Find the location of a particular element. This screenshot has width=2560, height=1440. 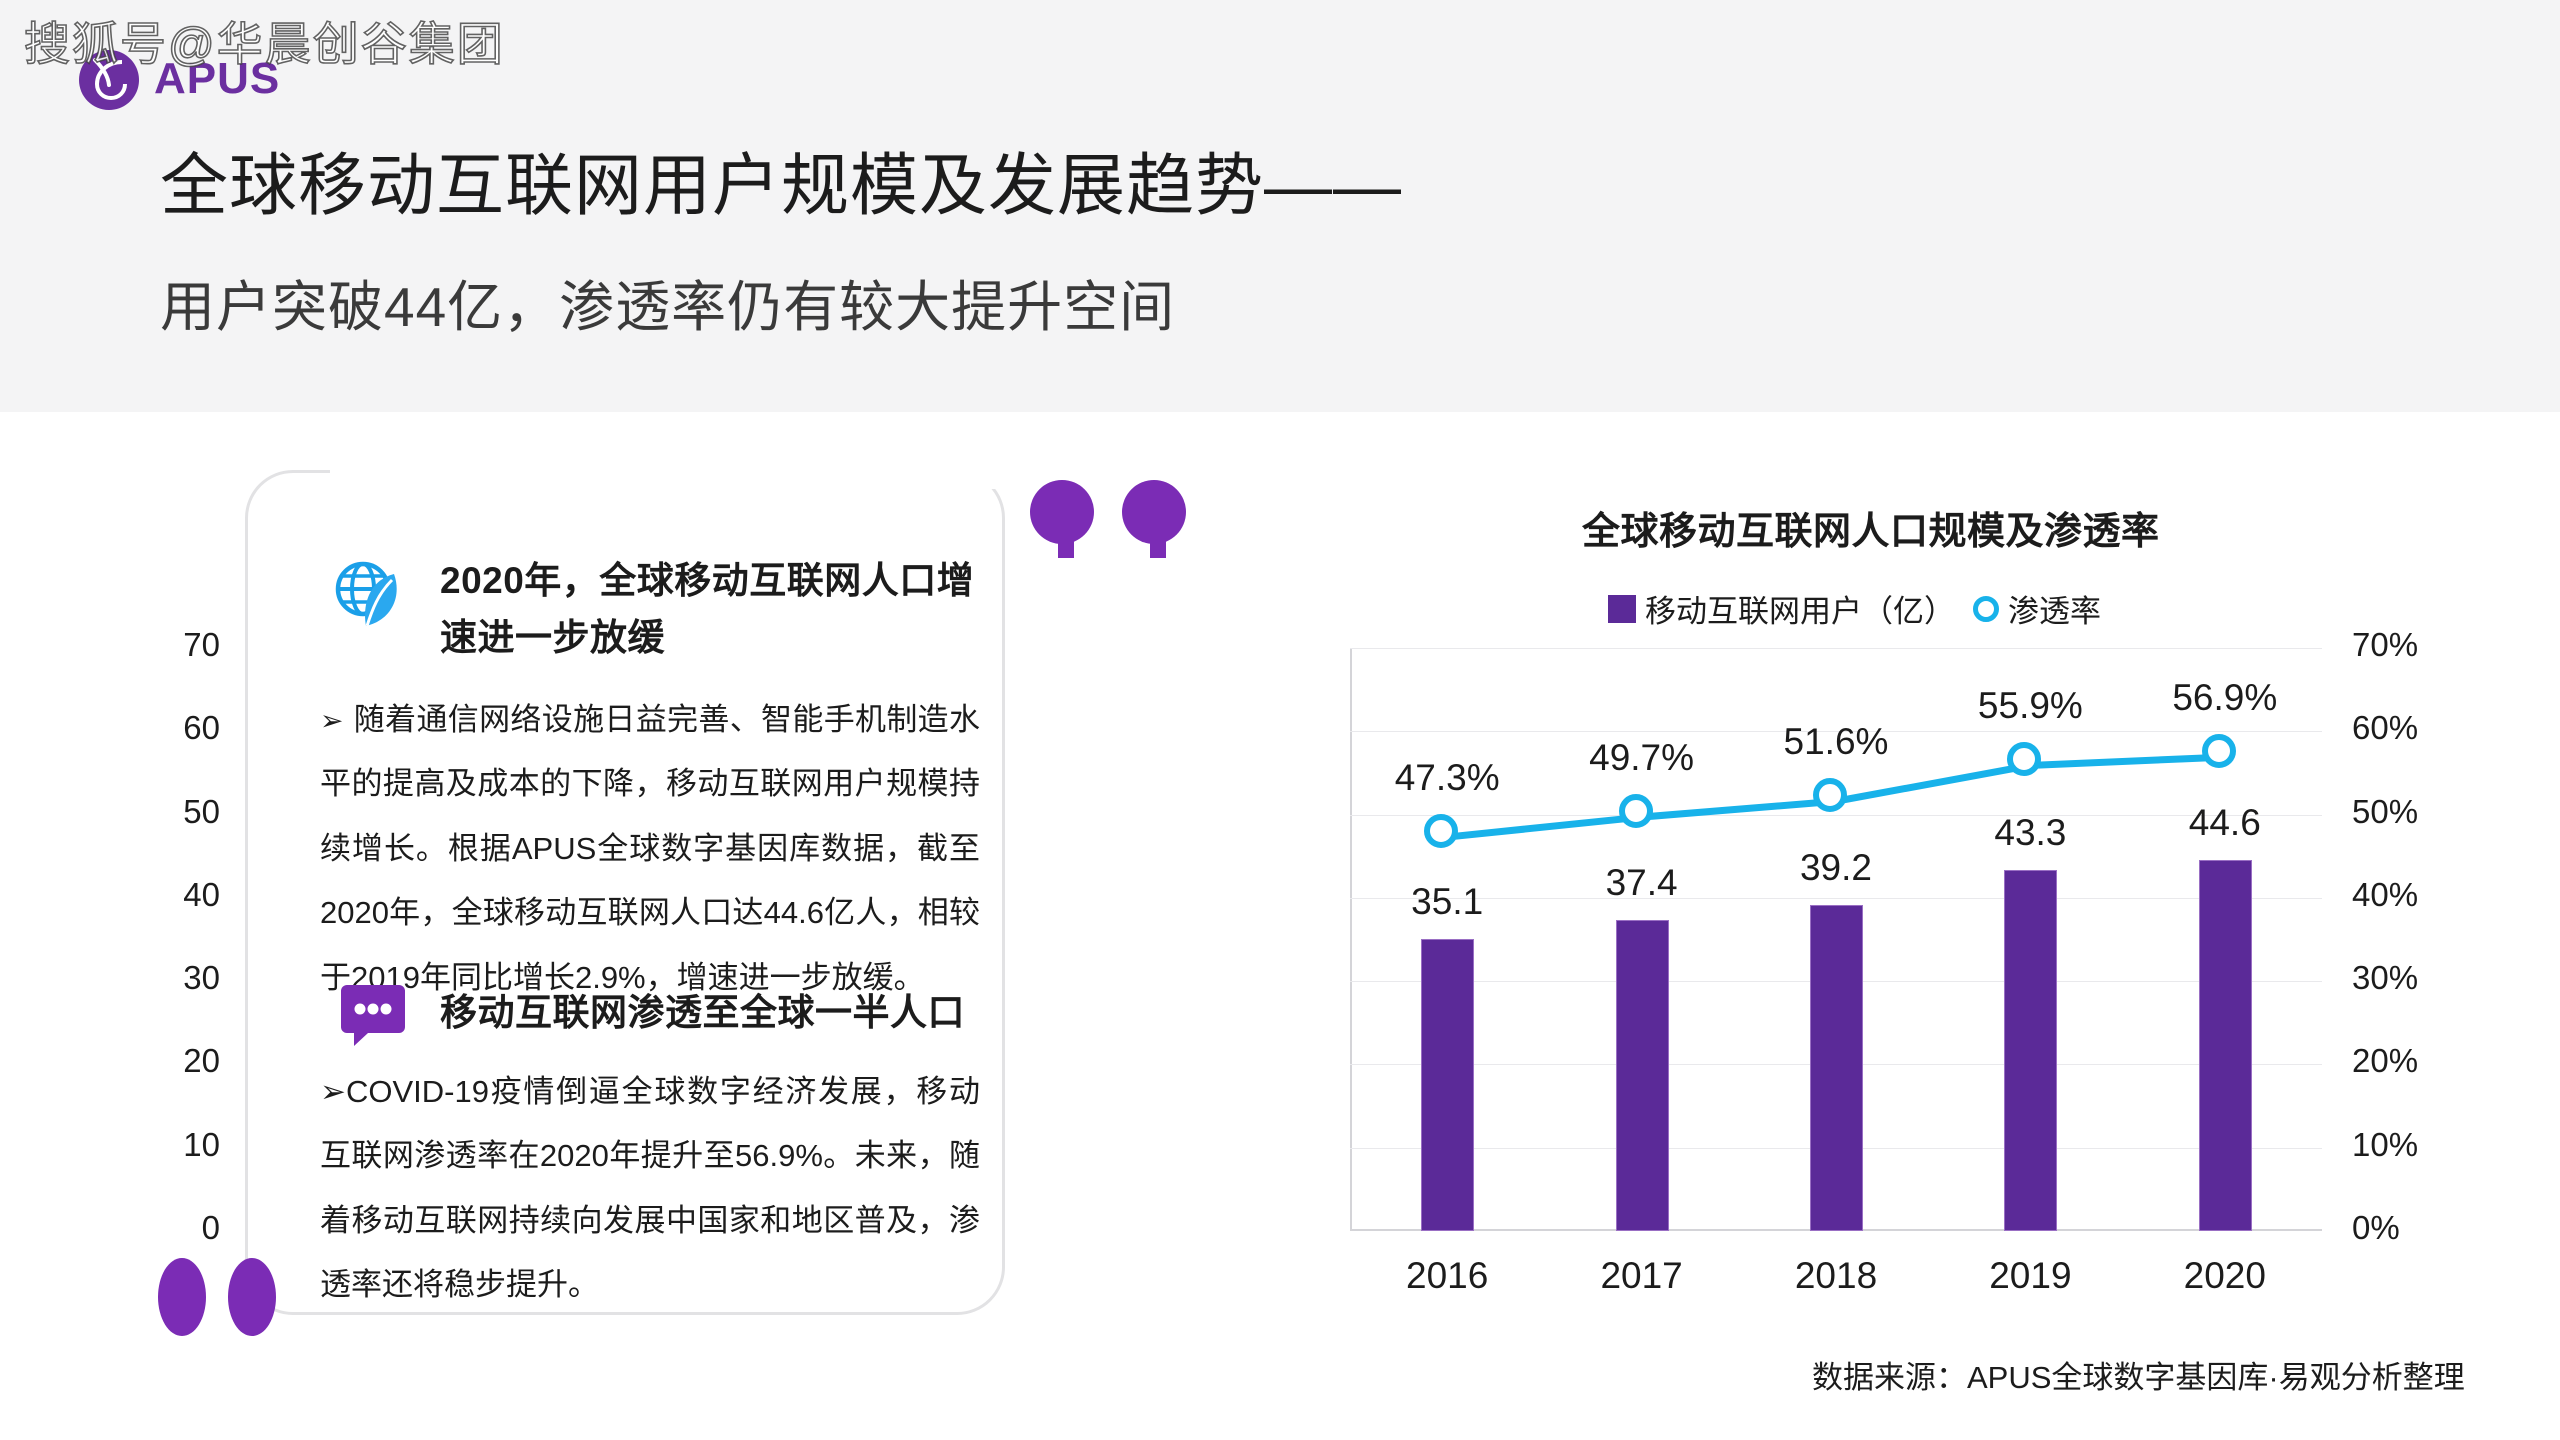

y-axis-right-tick: 0% is located at coordinates (2376, 1227).